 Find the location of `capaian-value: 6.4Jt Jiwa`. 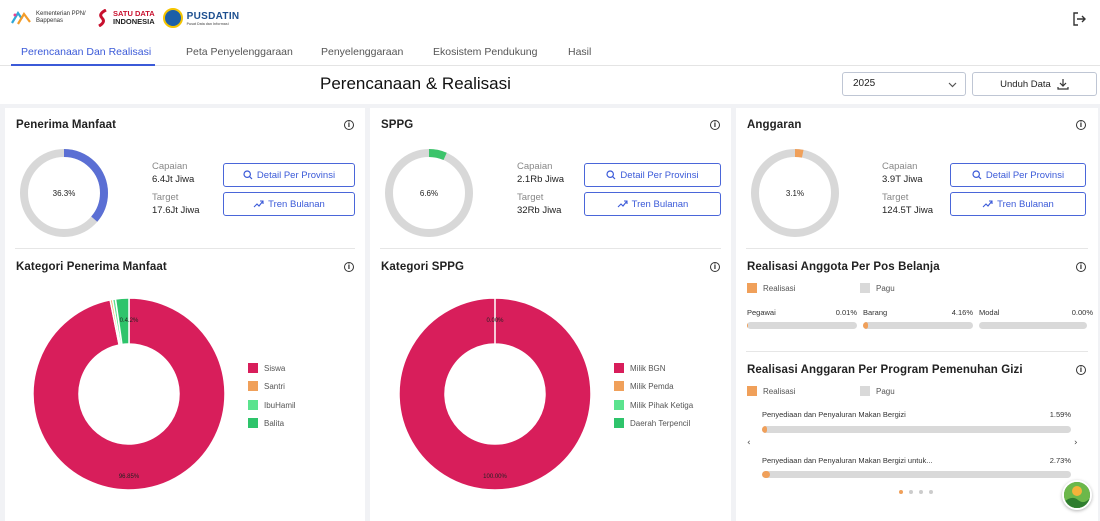

capaian-value: 6.4Jt Jiwa is located at coordinates (173, 179).